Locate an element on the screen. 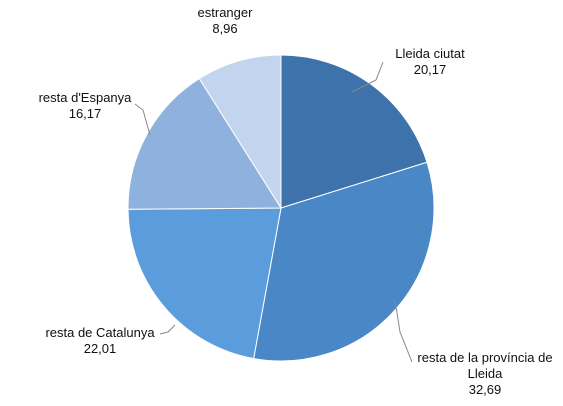  slice-label: estranger 8,96 is located at coordinates (225, 21).